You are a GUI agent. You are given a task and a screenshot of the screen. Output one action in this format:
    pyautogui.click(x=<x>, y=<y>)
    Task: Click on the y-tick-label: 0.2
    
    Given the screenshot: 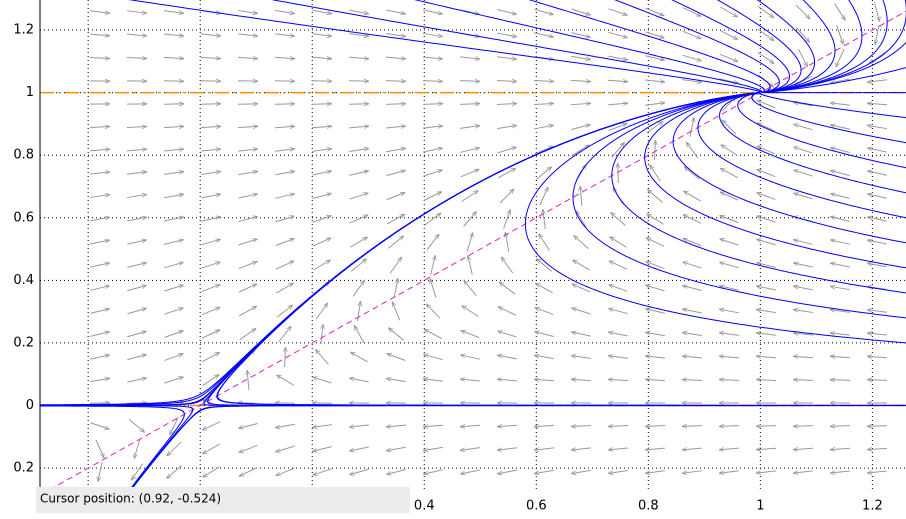 What is the action you would take?
    pyautogui.click(x=23, y=342)
    